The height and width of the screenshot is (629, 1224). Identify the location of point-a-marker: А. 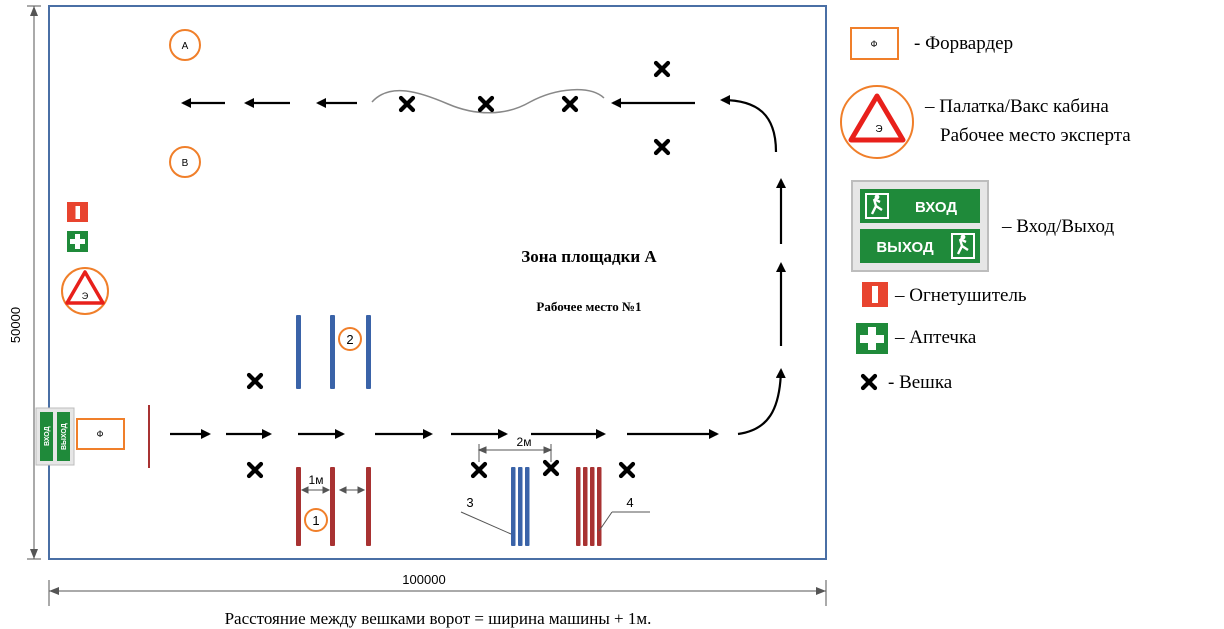
(185, 45).